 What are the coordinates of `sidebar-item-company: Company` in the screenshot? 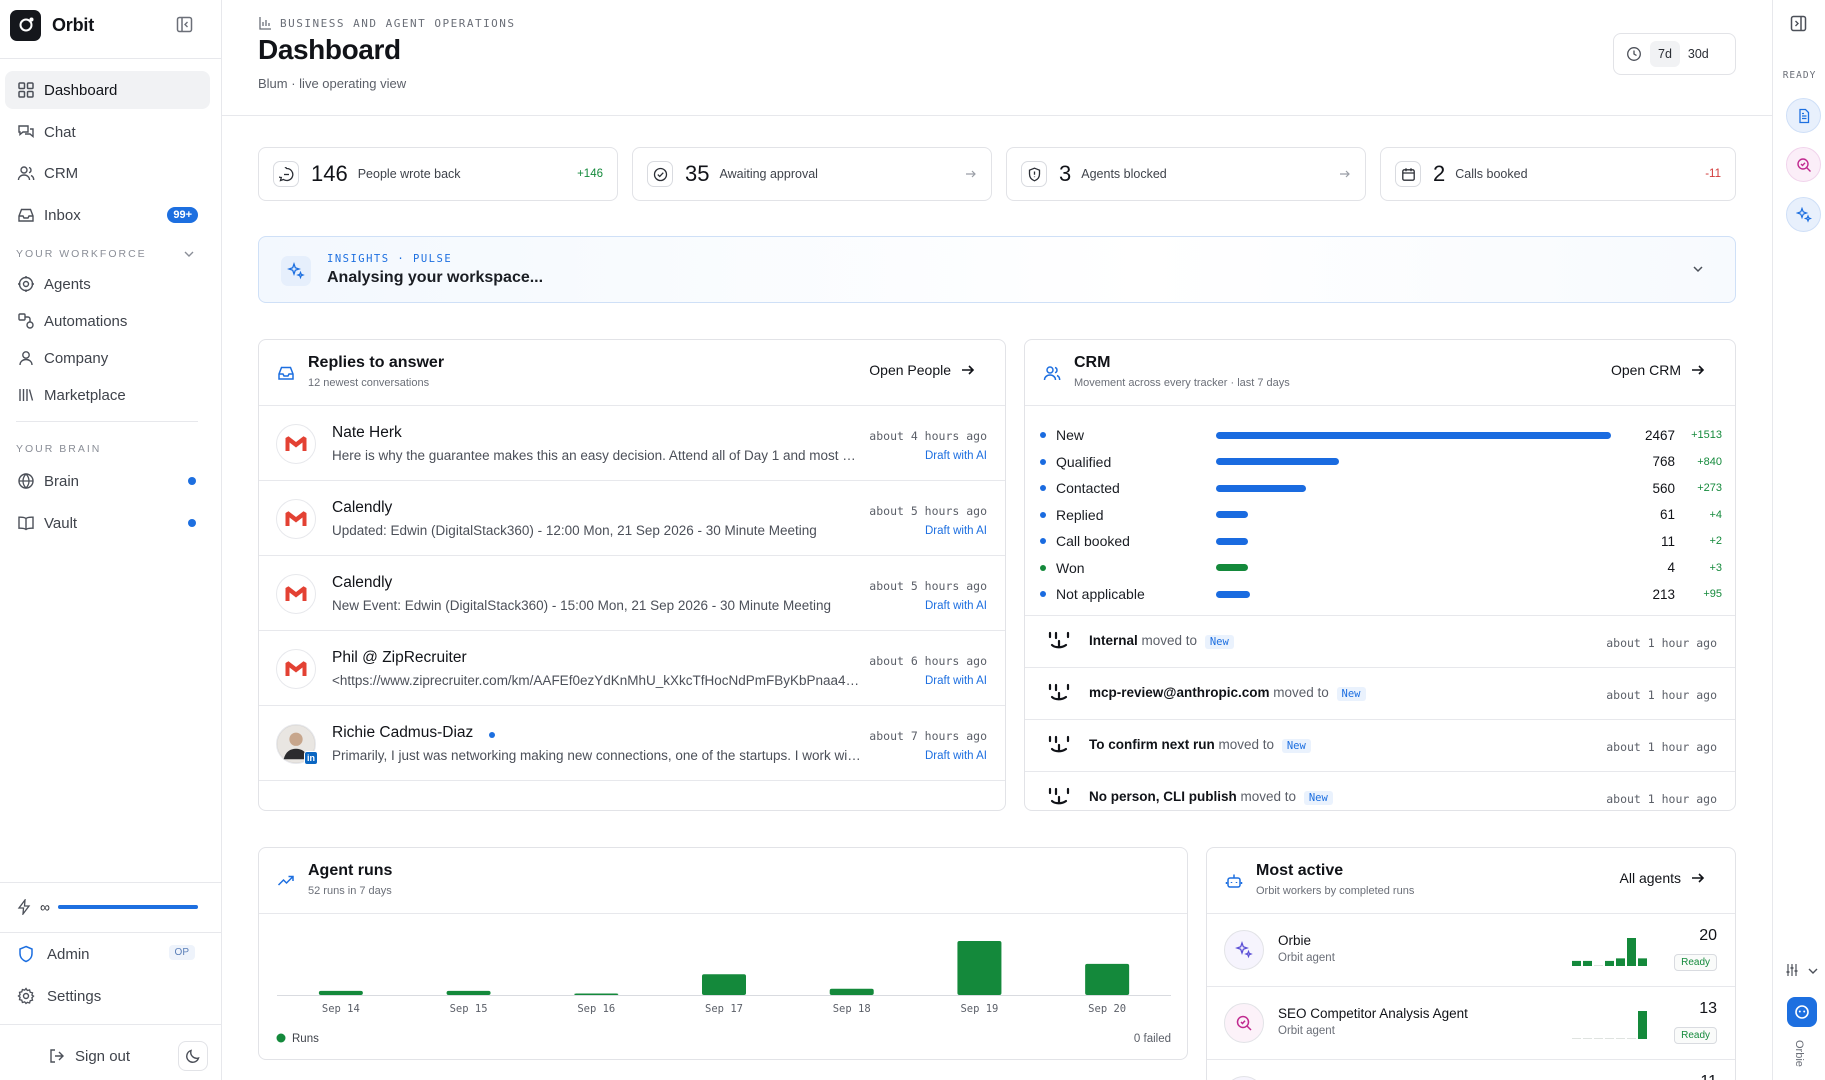 It's located at (107, 358).